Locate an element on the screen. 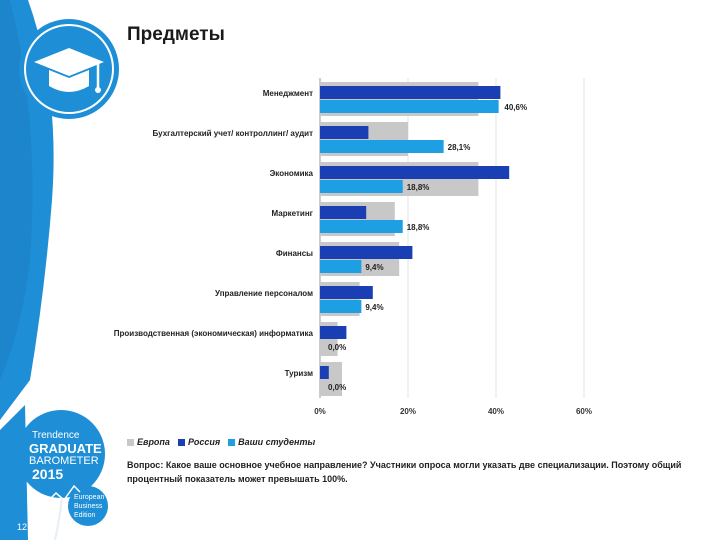 This screenshot has height=545, width=720. category-label: Менеджмент is located at coordinates (288, 93).